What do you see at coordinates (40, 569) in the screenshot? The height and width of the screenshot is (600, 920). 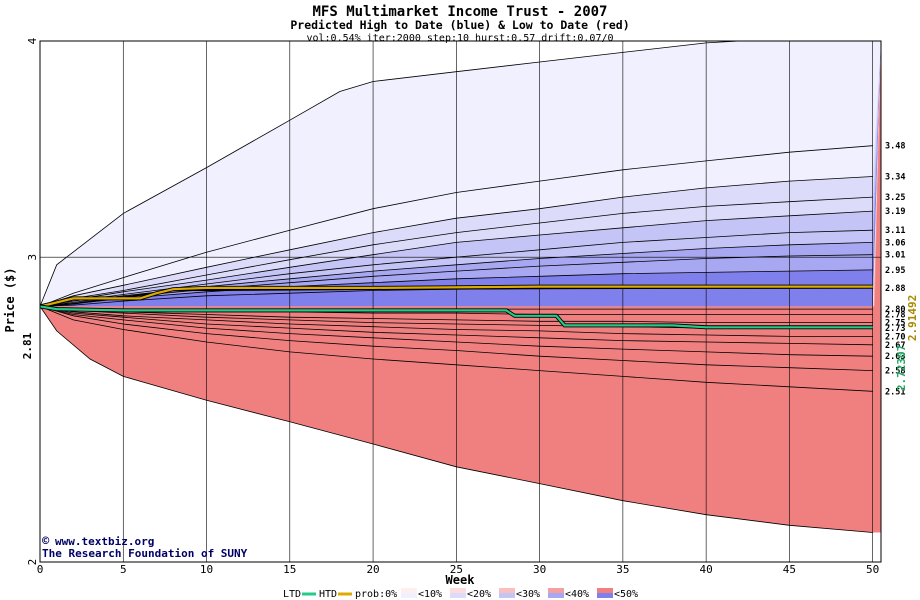 I see `x-tick-label: 0` at bounding box center [40, 569].